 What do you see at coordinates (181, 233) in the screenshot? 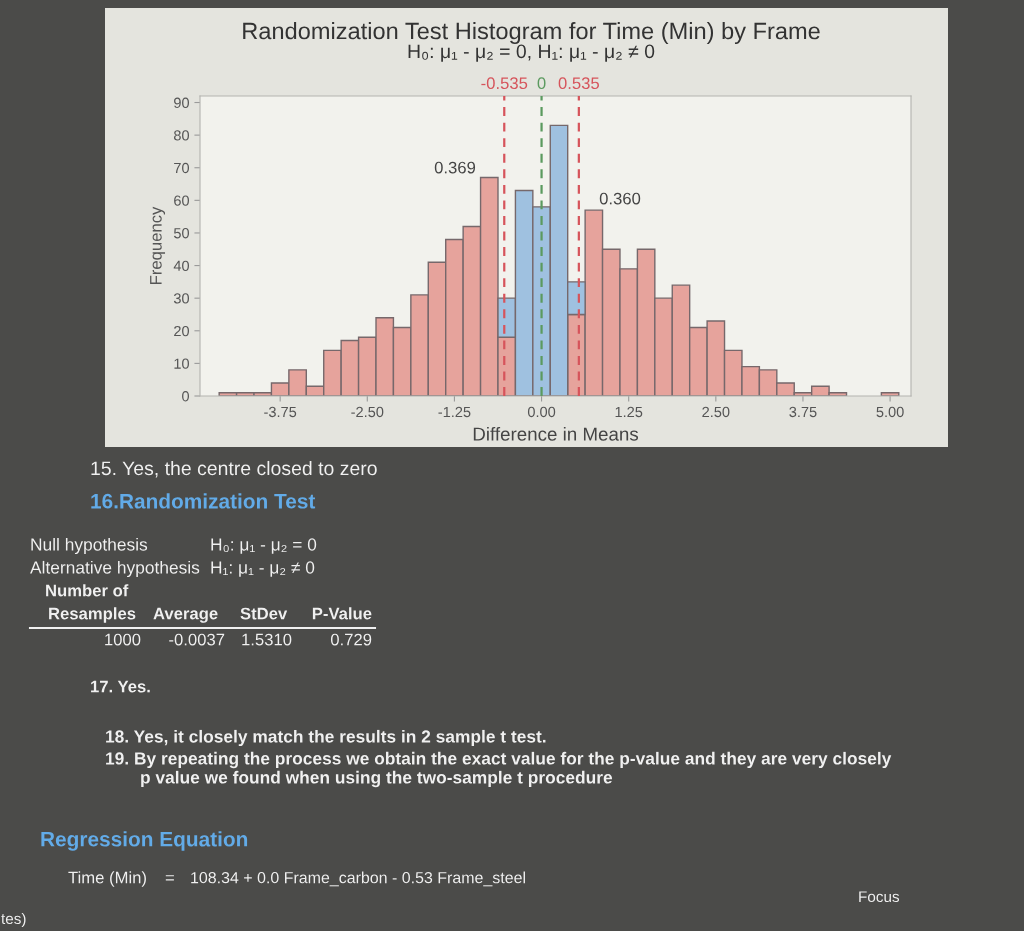
I see `y-tick-label: 50` at bounding box center [181, 233].